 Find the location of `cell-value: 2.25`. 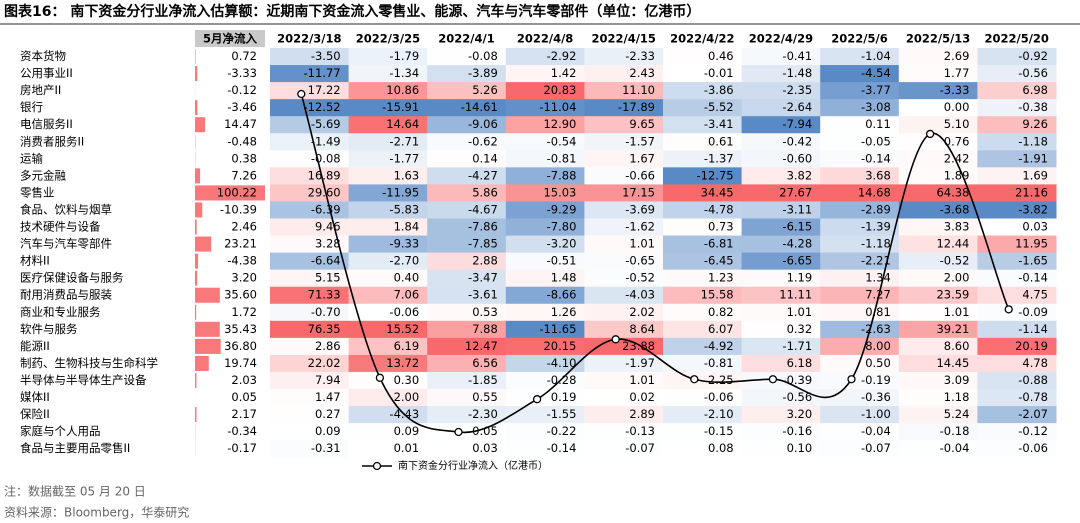

cell-value: 2.25 is located at coordinates (721, 380).